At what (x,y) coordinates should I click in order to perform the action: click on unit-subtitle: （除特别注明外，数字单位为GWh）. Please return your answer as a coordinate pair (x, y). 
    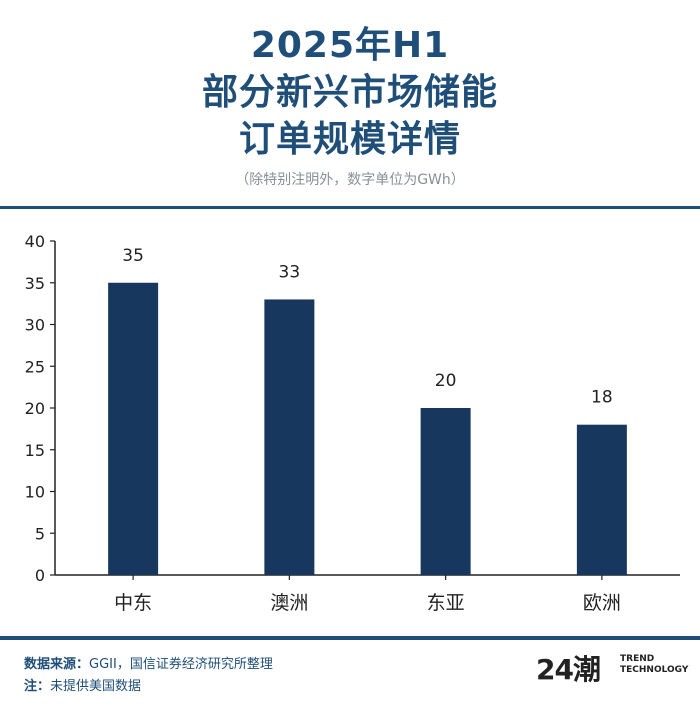
    Looking at the image, I should click on (350, 180).